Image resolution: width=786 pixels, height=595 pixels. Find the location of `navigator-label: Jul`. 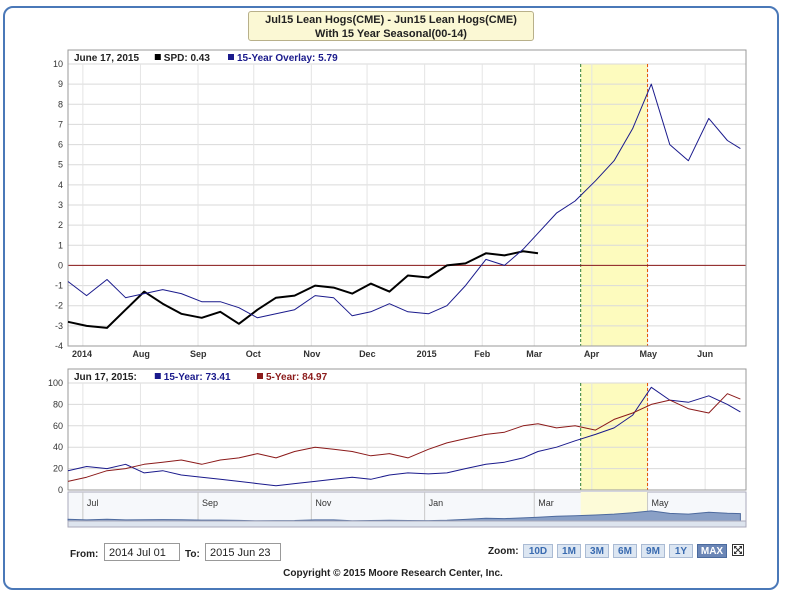

navigator-label: Jul is located at coordinates (93, 503).